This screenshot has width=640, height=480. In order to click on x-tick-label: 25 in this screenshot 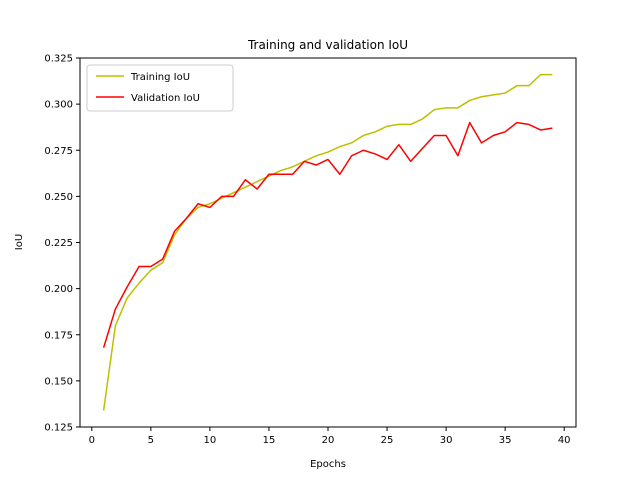, I will do `click(387, 440)`.